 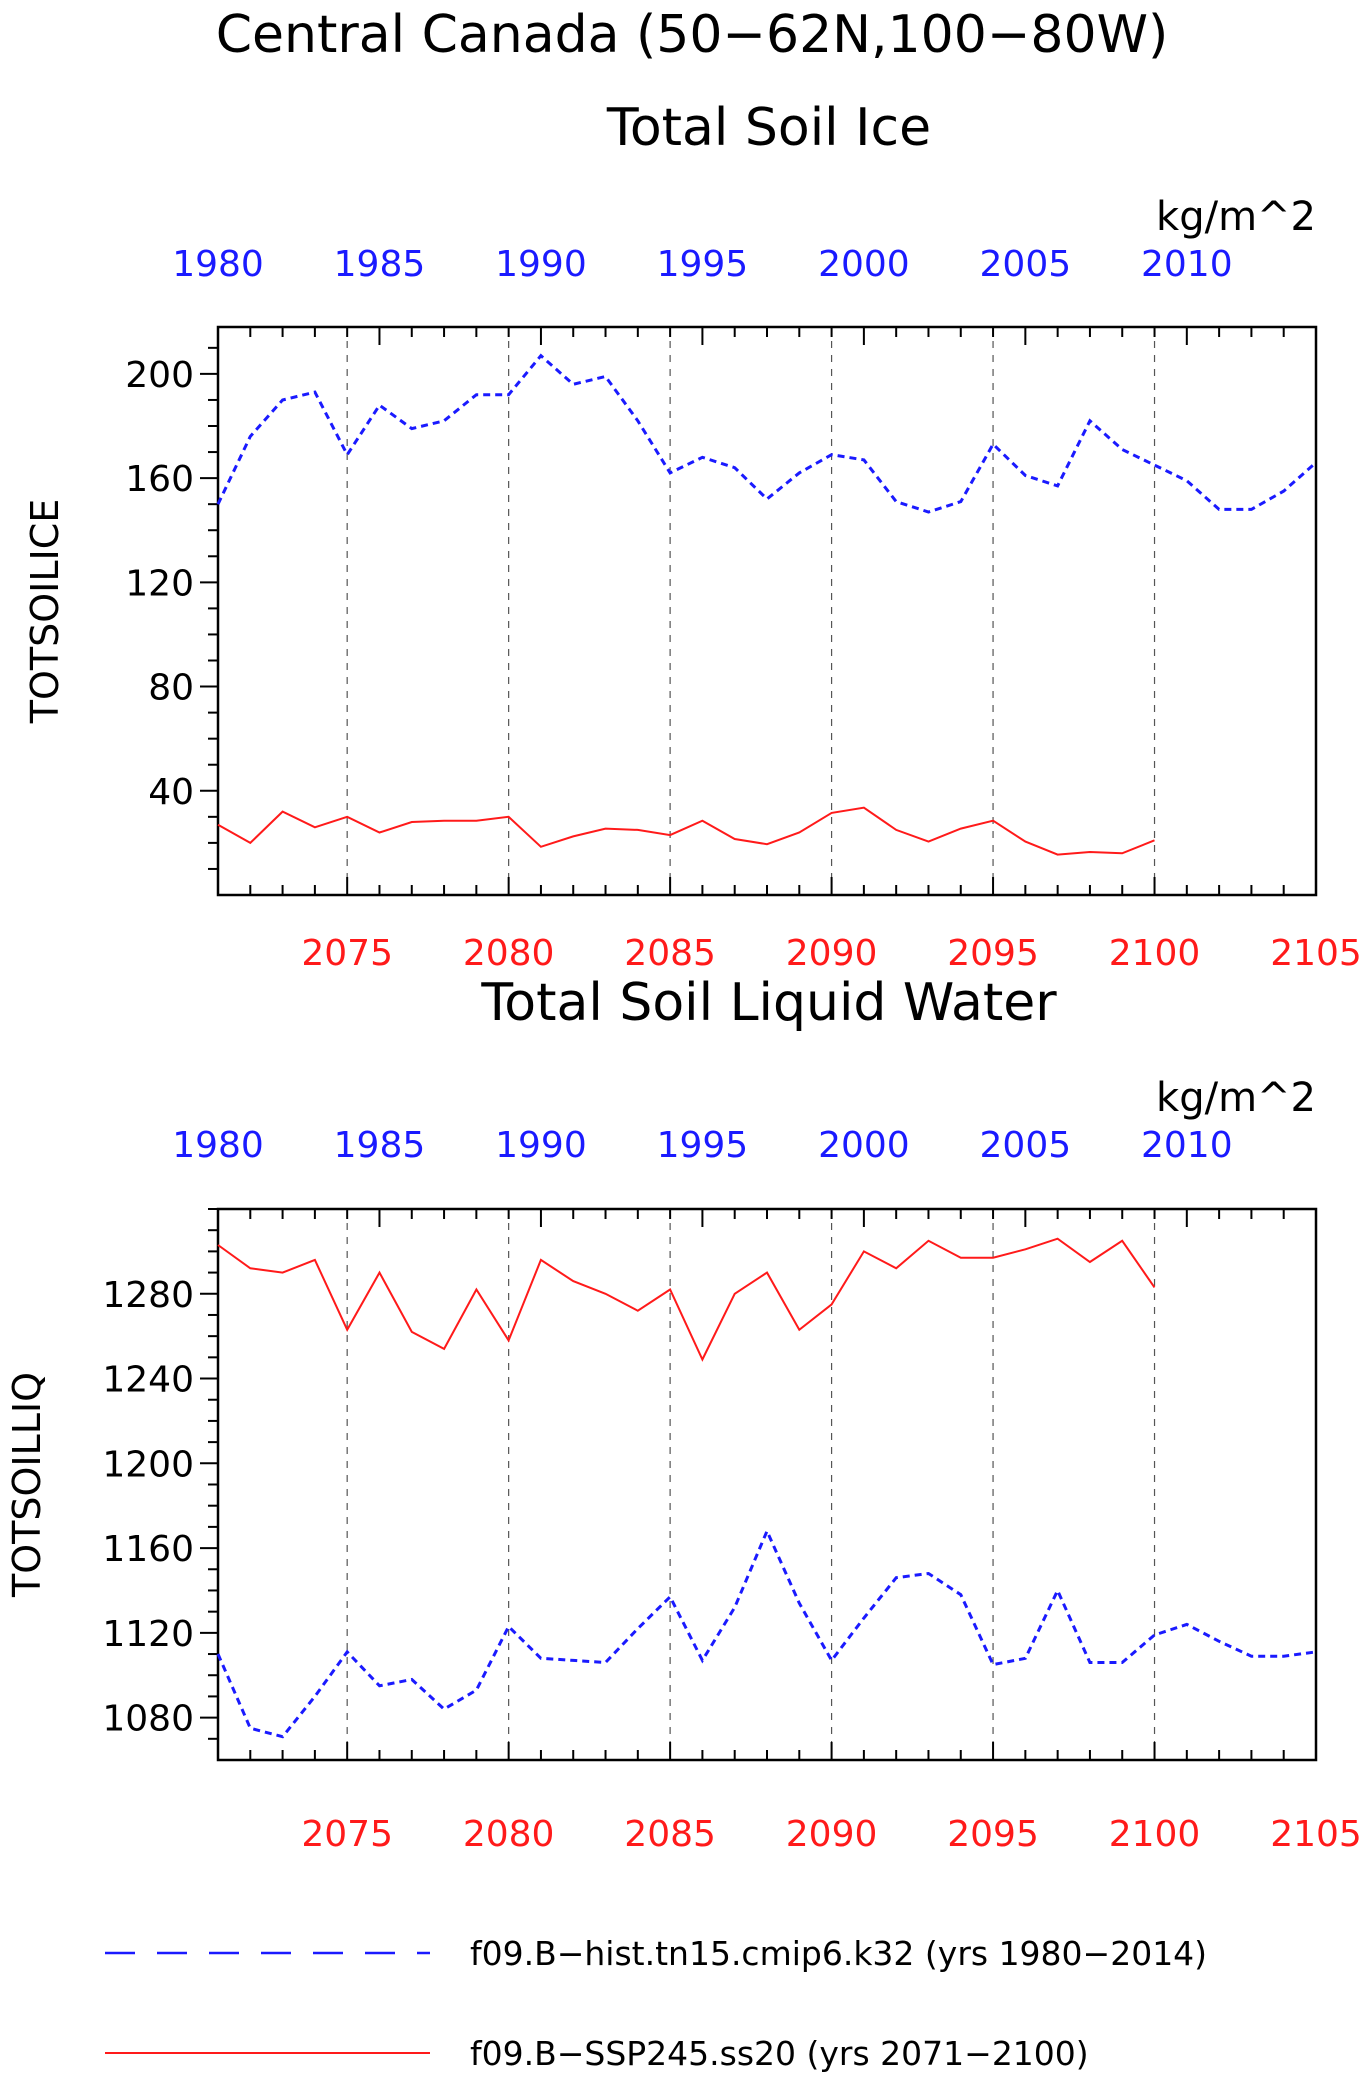 I want to click on figure-title-line-1: Central Canada (50−62N,100−80W), so click(x=692, y=35).